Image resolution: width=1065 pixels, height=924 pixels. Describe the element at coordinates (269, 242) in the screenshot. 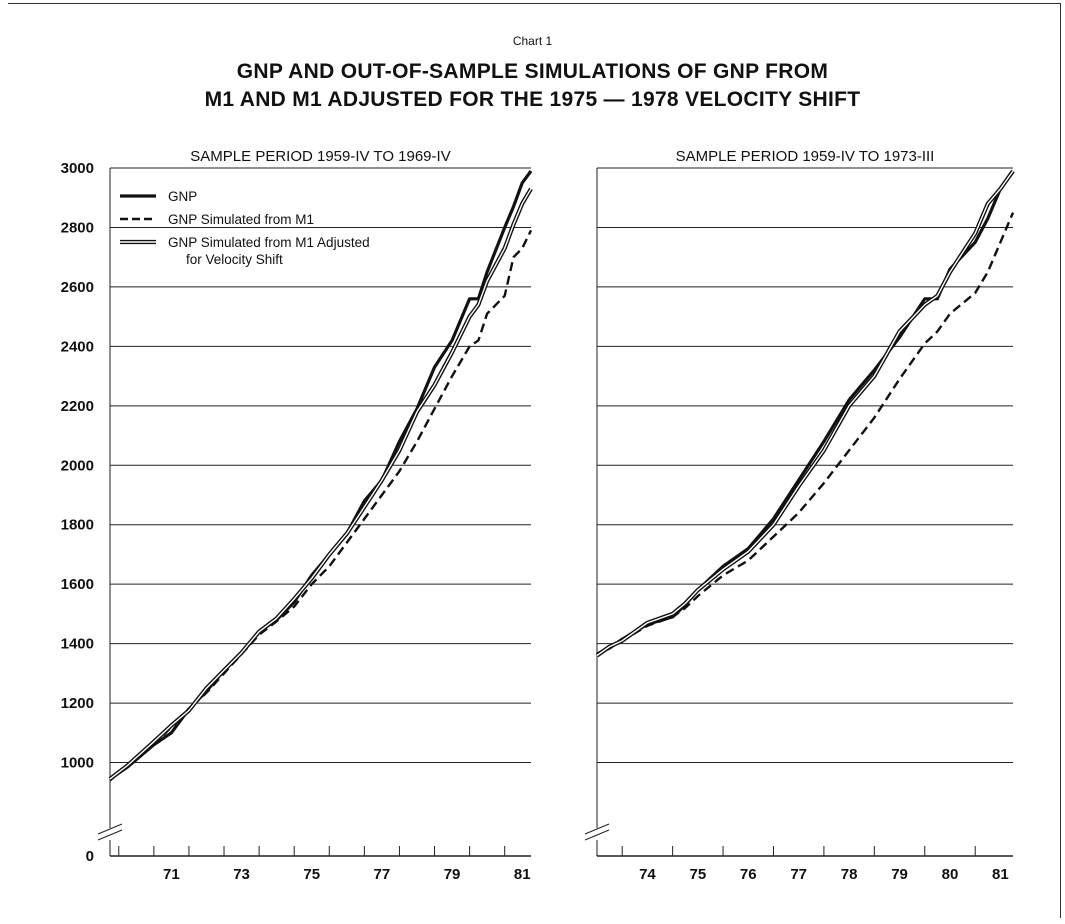

I see `legend-label: GNP Simulated from M1 Adjusted` at that location.